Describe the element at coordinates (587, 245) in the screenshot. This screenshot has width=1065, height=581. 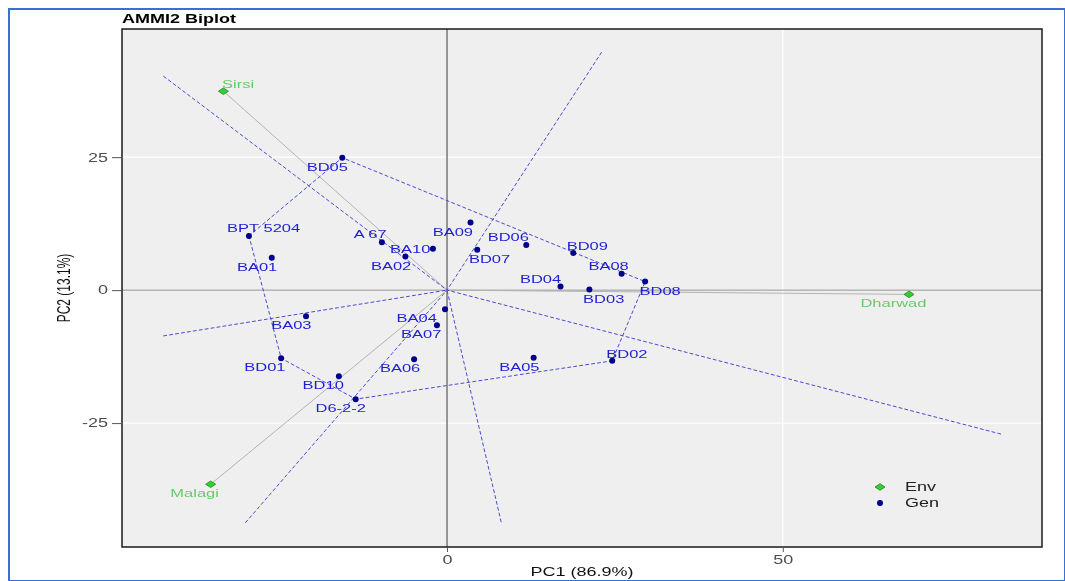
I see `data-label: BD09` at that location.